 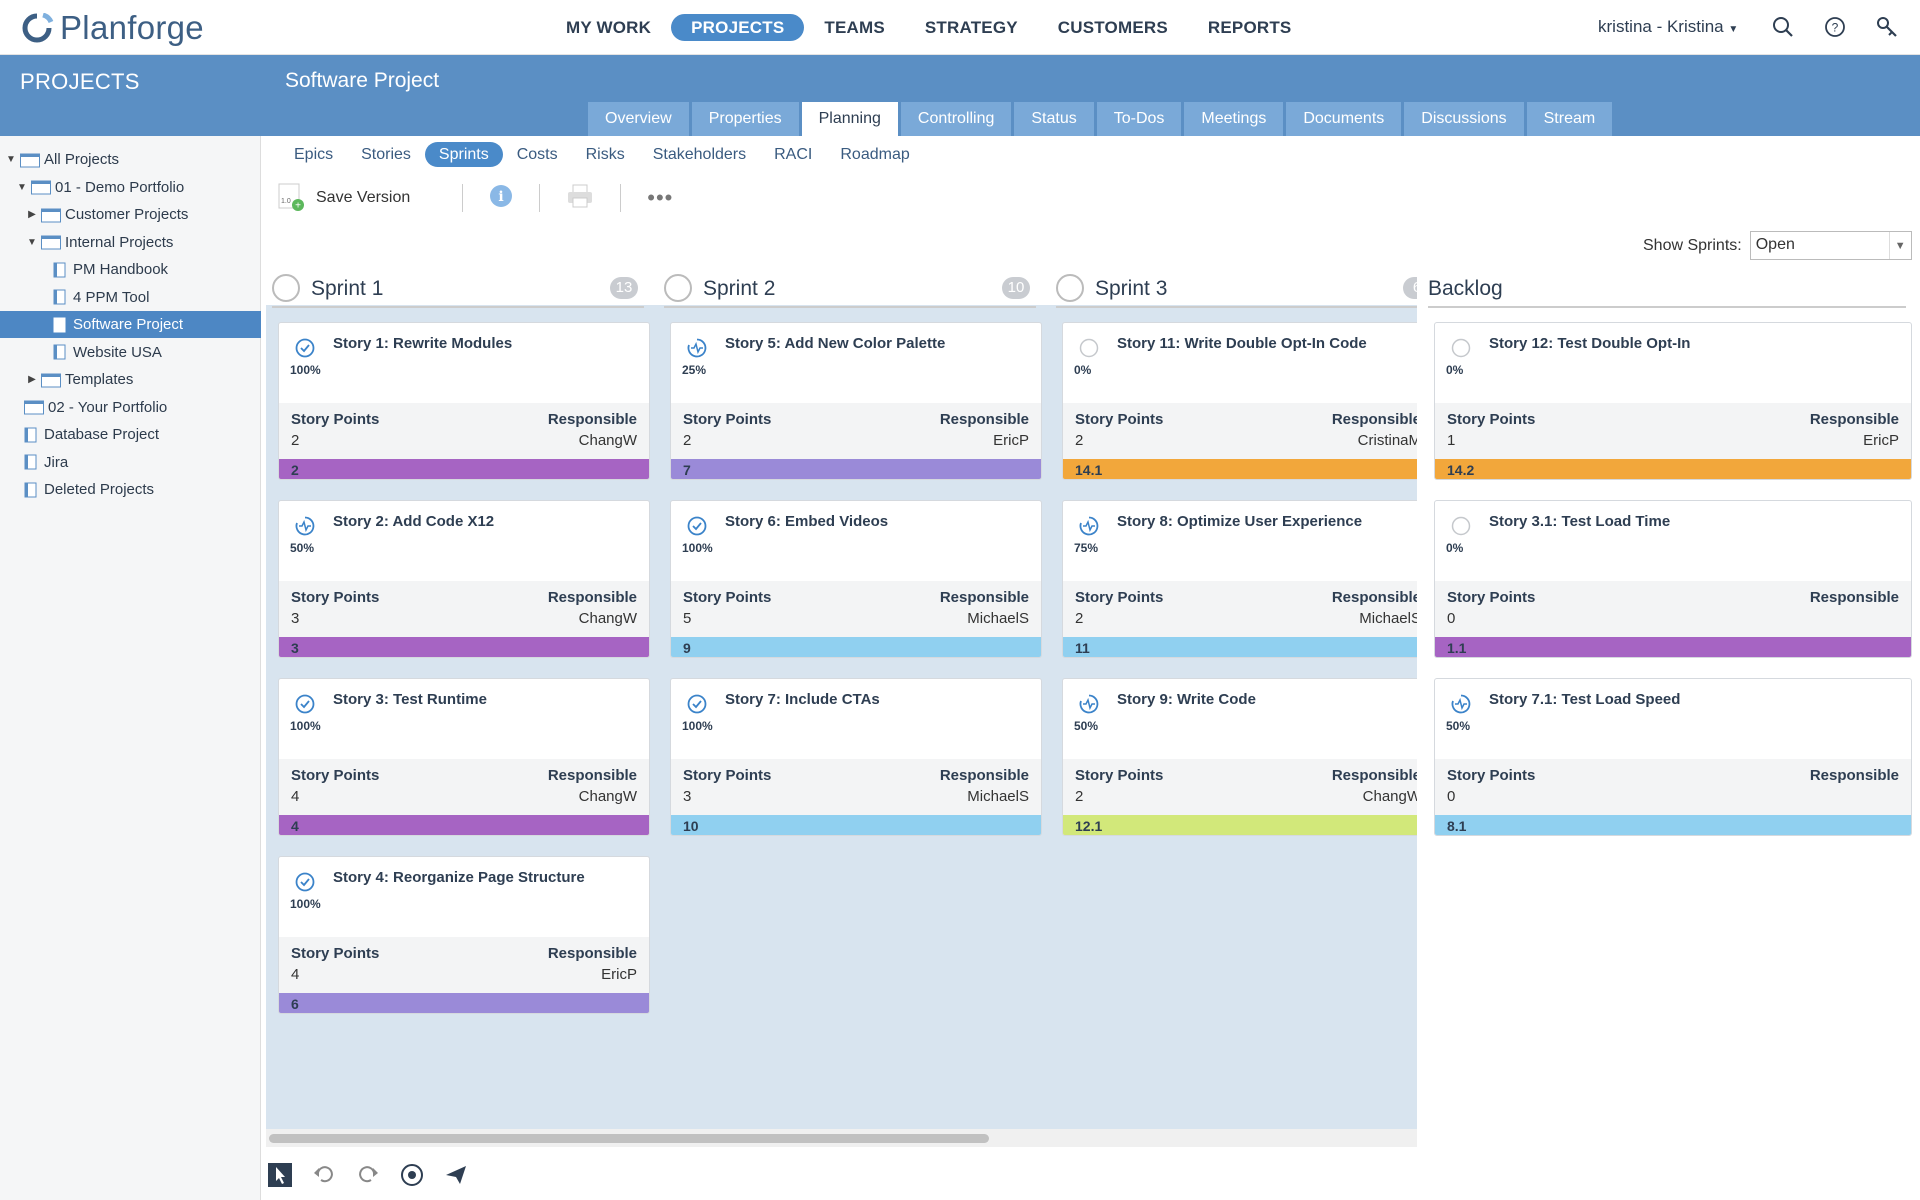 I want to click on subtab-stakeholders: Stakeholders, so click(x=699, y=154).